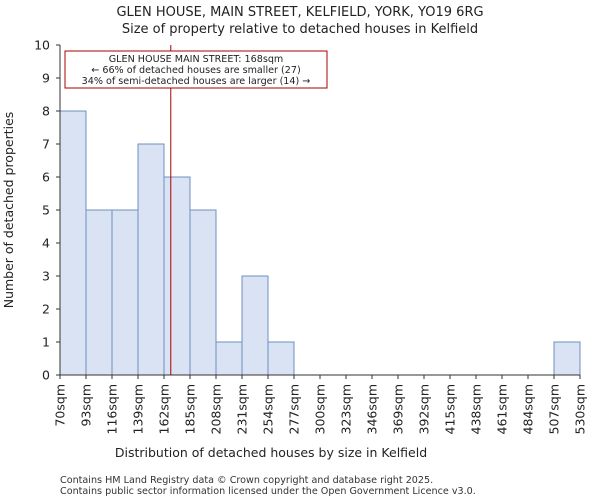  Describe the element at coordinates (196, 59) in the screenshot. I see `annotation-line-1: GLEN HOUSE MAIN STREET: 168sqm` at that location.